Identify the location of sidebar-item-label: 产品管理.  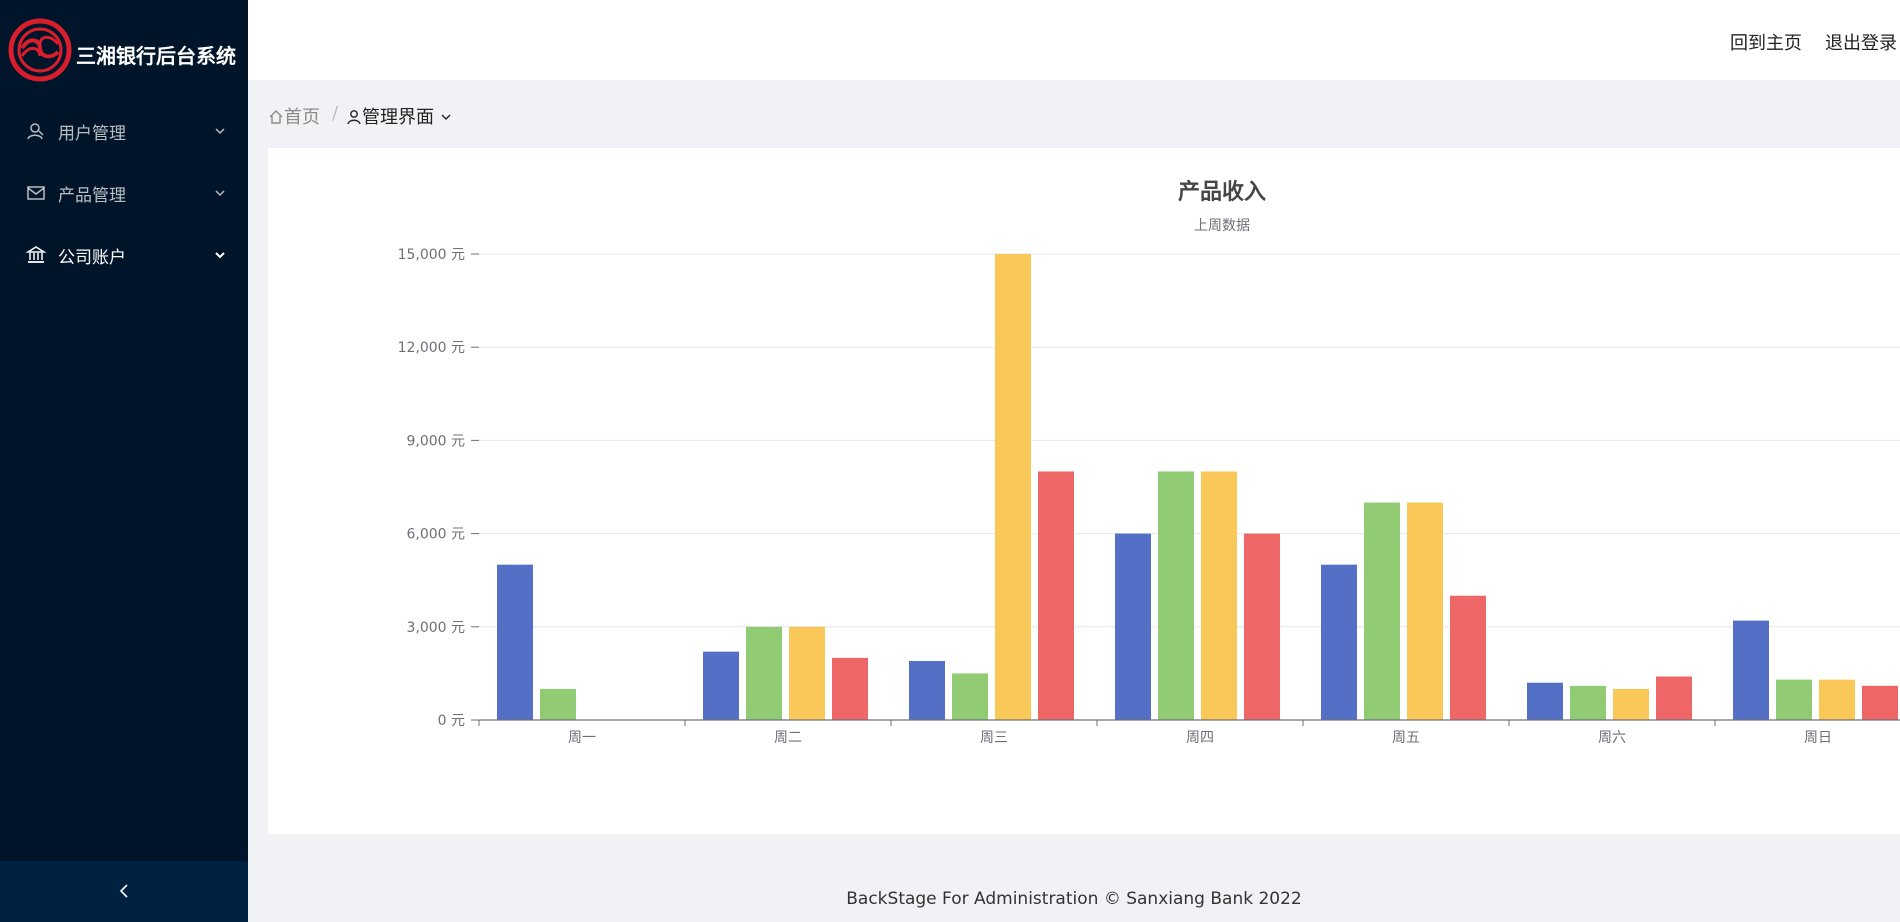
(92, 196).